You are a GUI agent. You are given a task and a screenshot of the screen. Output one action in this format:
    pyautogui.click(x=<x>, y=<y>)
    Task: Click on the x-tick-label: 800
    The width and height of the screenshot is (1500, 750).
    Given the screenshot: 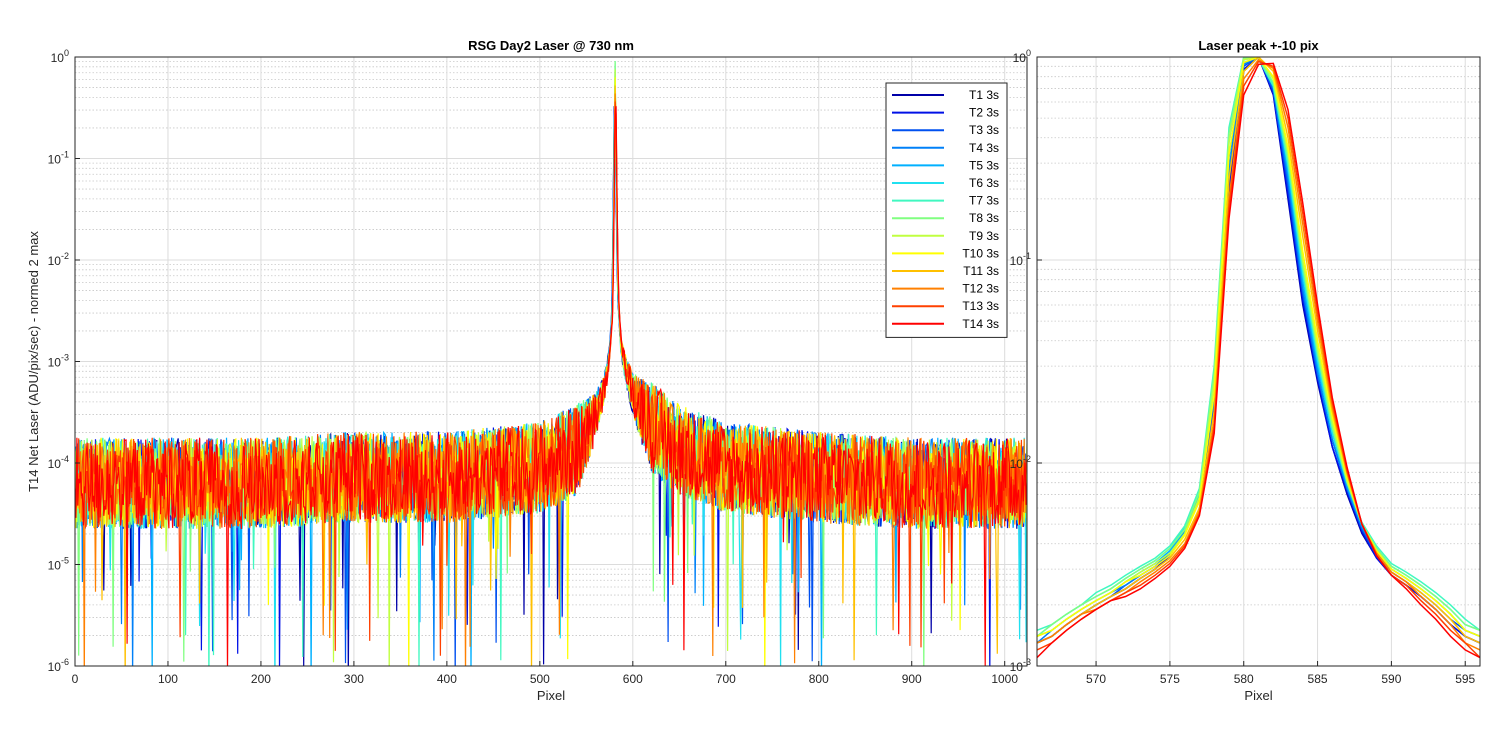 What is the action you would take?
    pyautogui.click(x=819, y=679)
    